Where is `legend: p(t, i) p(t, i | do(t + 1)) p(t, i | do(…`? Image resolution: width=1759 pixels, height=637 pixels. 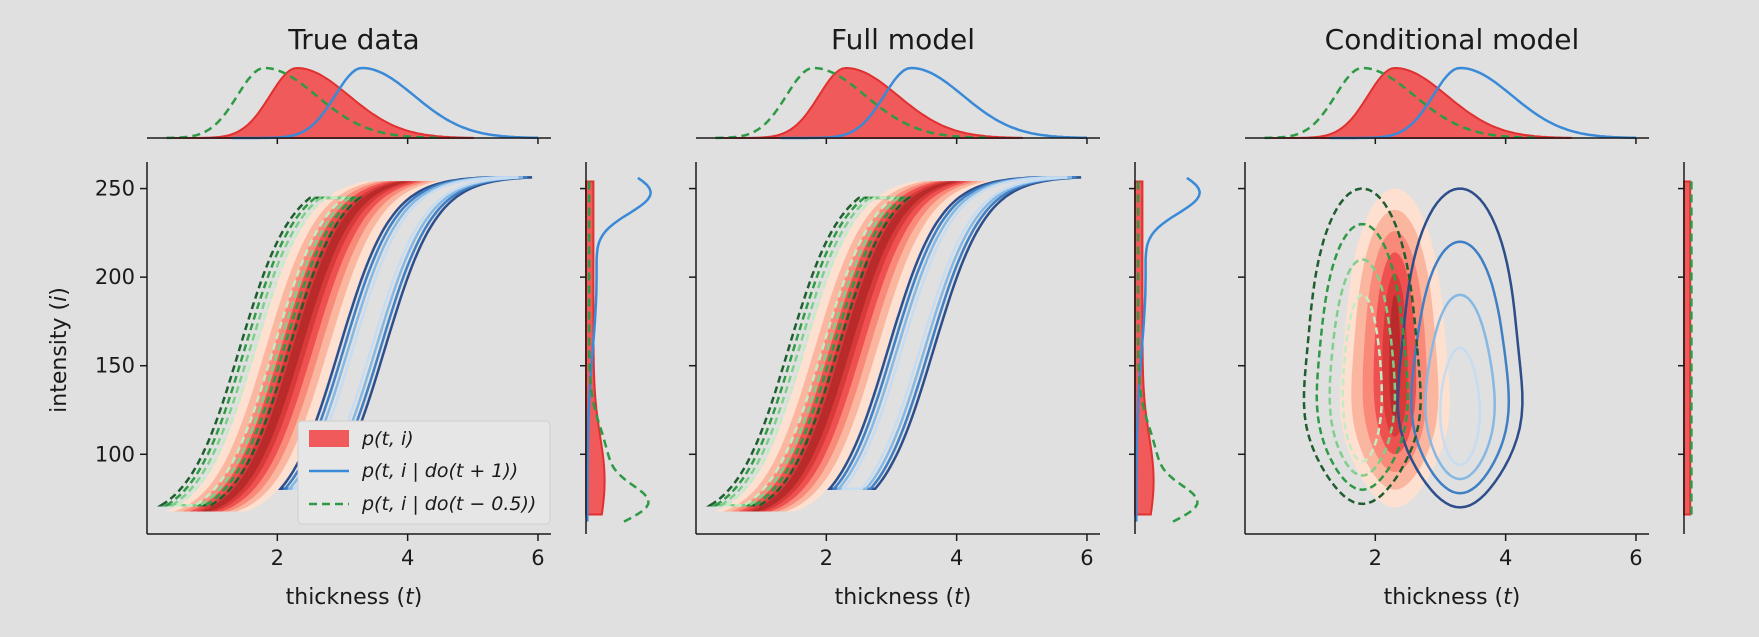 legend: p(t, i) p(t, i | do(t + 1)) p(t, i | do(… is located at coordinates (424, 472).